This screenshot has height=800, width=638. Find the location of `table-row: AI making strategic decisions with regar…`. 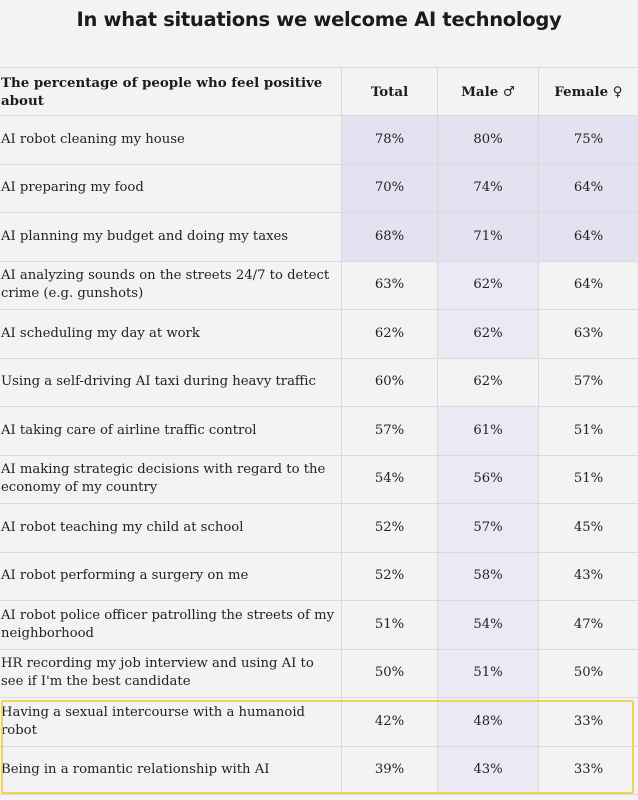

table-row: AI making strategic decisions with regar… is located at coordinates (319, 479).